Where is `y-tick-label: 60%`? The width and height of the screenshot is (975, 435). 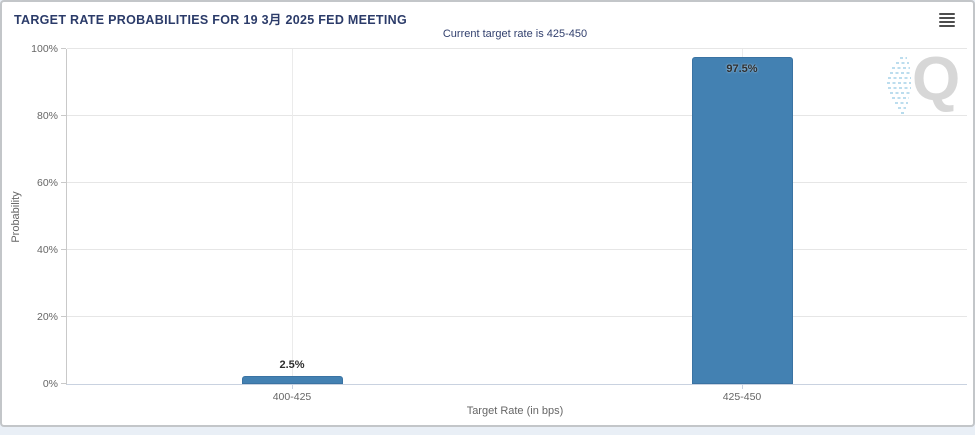
y-tick-label: 60% is located at coordinates (47, 183).